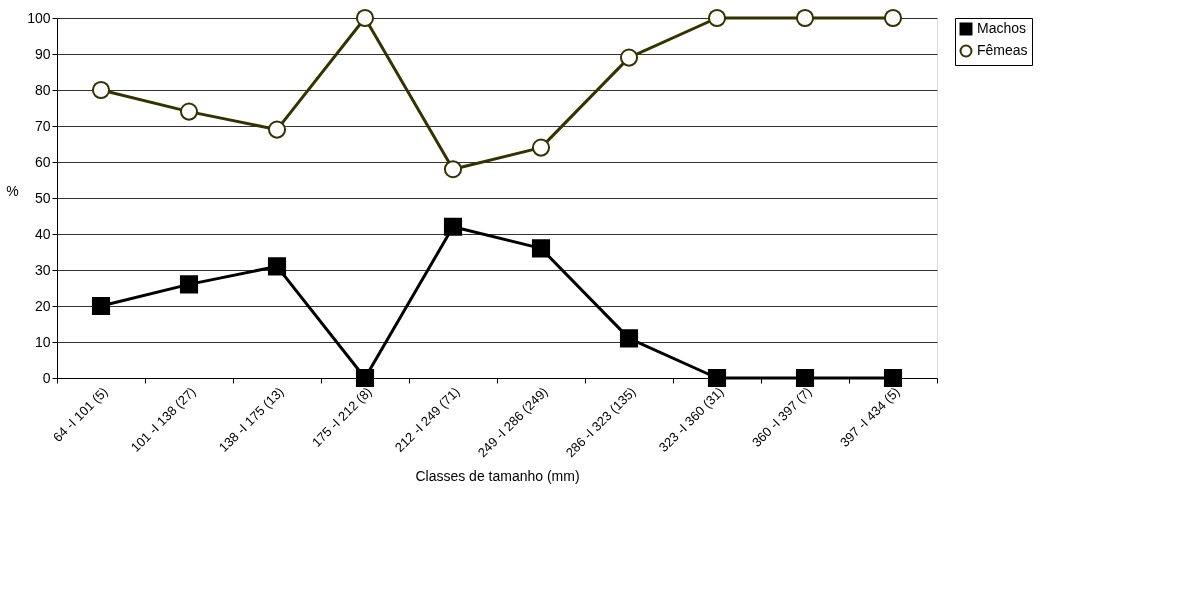 The height and width of the screenshot is (603, 1185). I want to click on legend-label: Fêmeas, so click(1002, 50).